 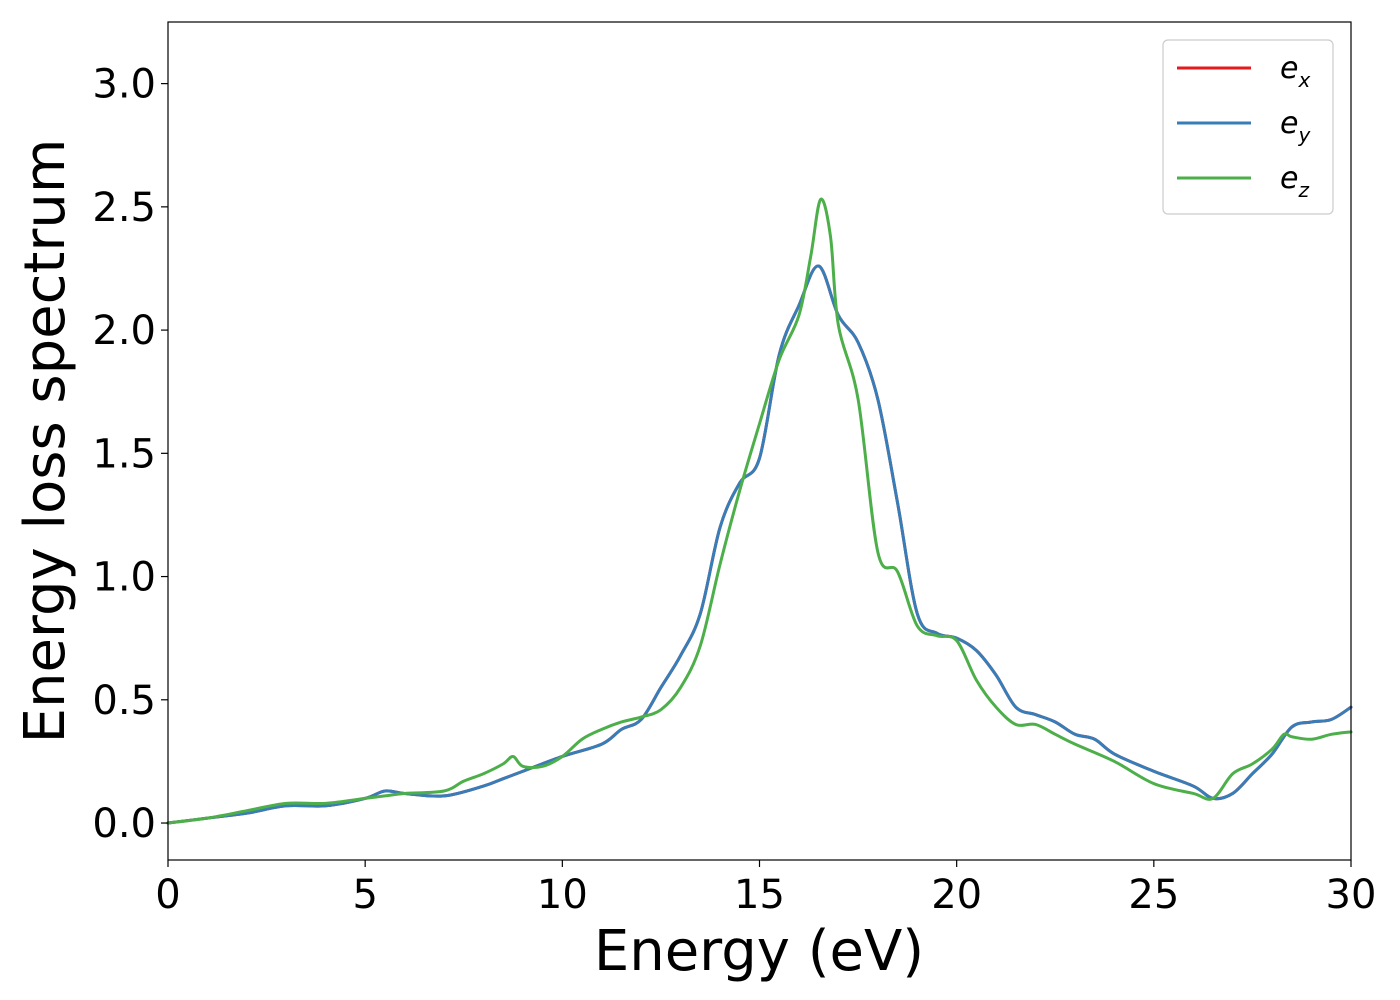 I want to click on legend-label-subscript: z, so click(x=1303, y=190).